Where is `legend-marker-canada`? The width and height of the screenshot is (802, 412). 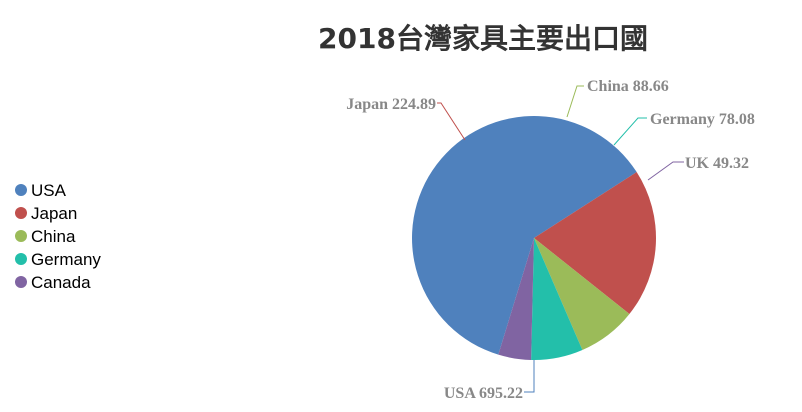
legend-marker-canada is located at coordinates (21, 282).